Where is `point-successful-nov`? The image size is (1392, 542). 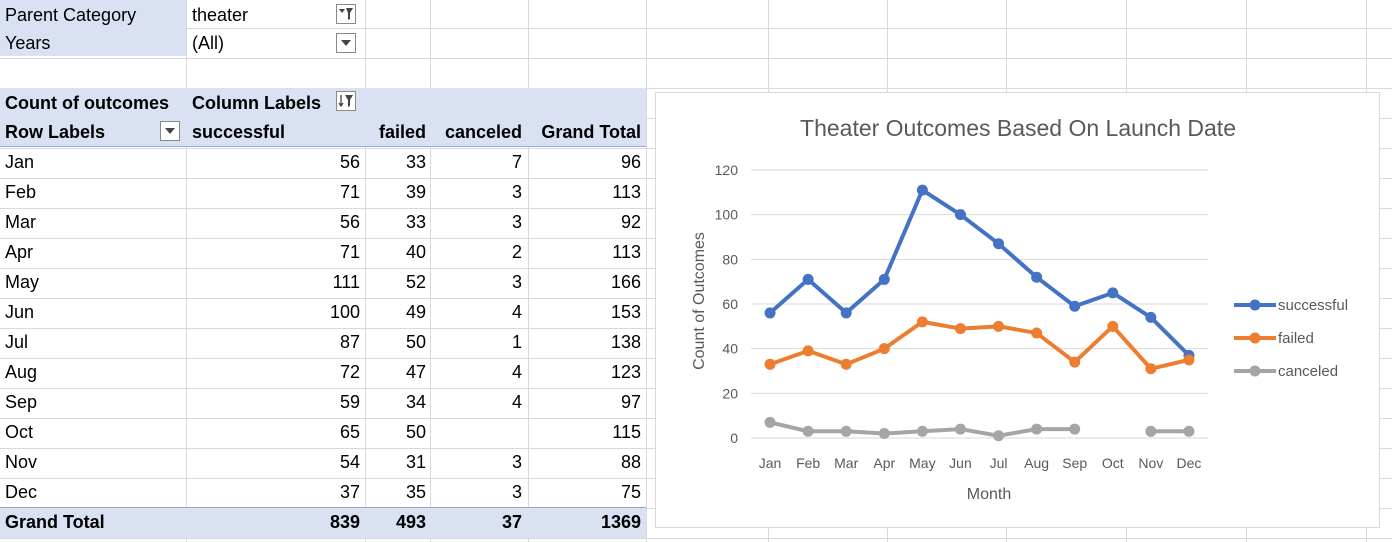
point-successful-nov is located at coordinates (1151, 317).